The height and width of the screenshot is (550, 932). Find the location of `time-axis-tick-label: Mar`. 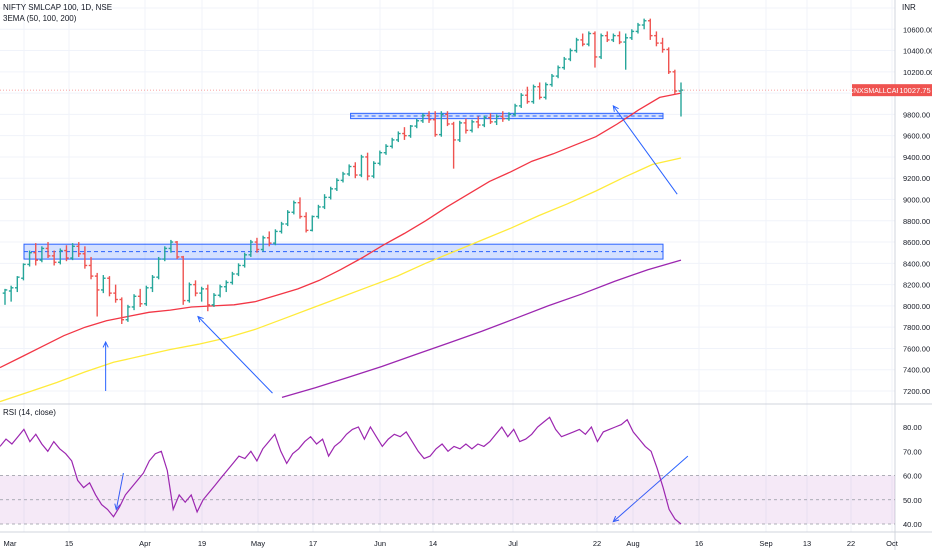

time-axis-tick-label: Mar is located at coordinates (10, 543).